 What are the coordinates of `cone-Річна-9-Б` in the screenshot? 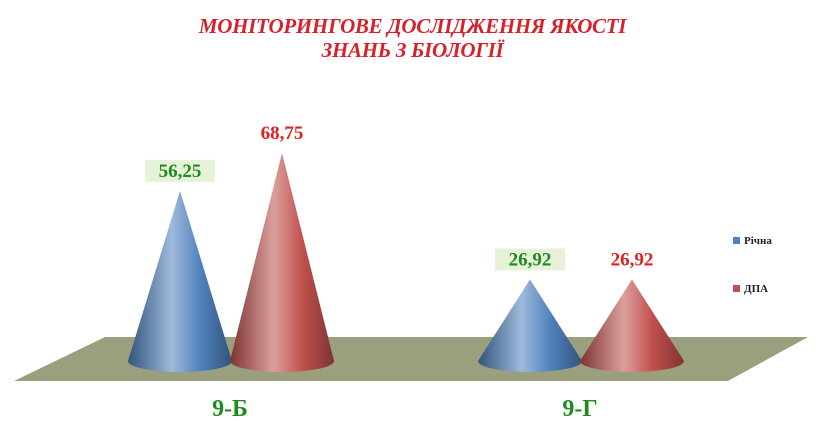 It's located at (180, 281).